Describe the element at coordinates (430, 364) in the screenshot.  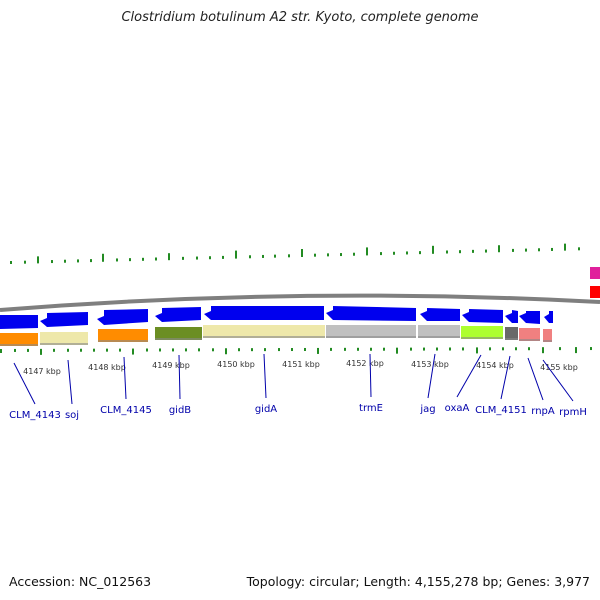
I see `kbp-label: 4153 kbp` at that location.